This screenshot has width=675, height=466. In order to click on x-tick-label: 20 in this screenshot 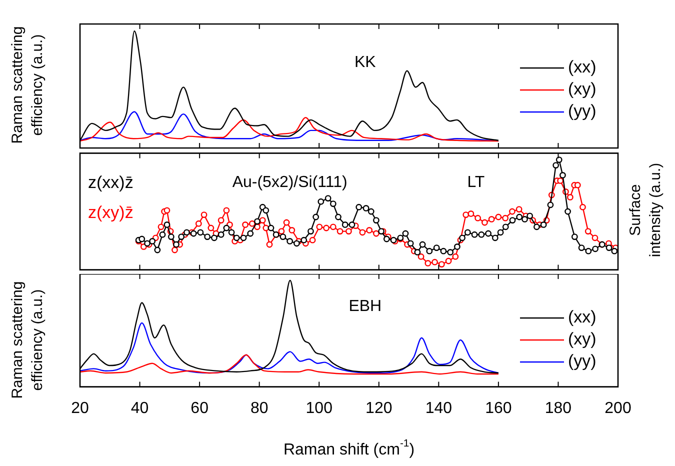, I will do `click(80, 408)`.